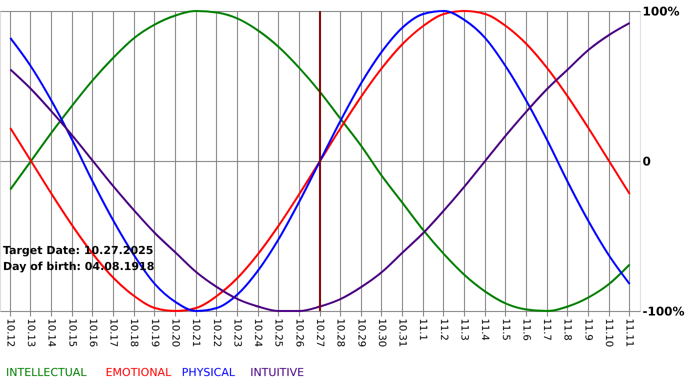 Image resolution: width=700 pixels, height=380 pixels. Describe the element at coordinates (484, 329) in the screenshot. I see `x-tick-label: 11.4` at that location.